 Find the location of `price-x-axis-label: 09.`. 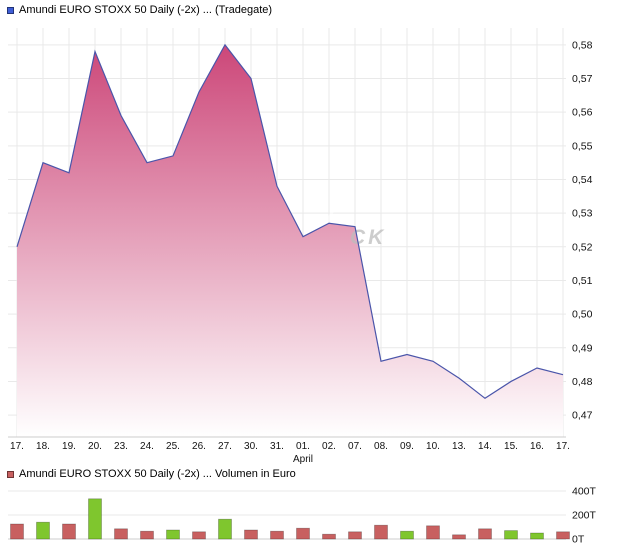

price-x-axis-label: 09. is located at coordinates (407, 446).